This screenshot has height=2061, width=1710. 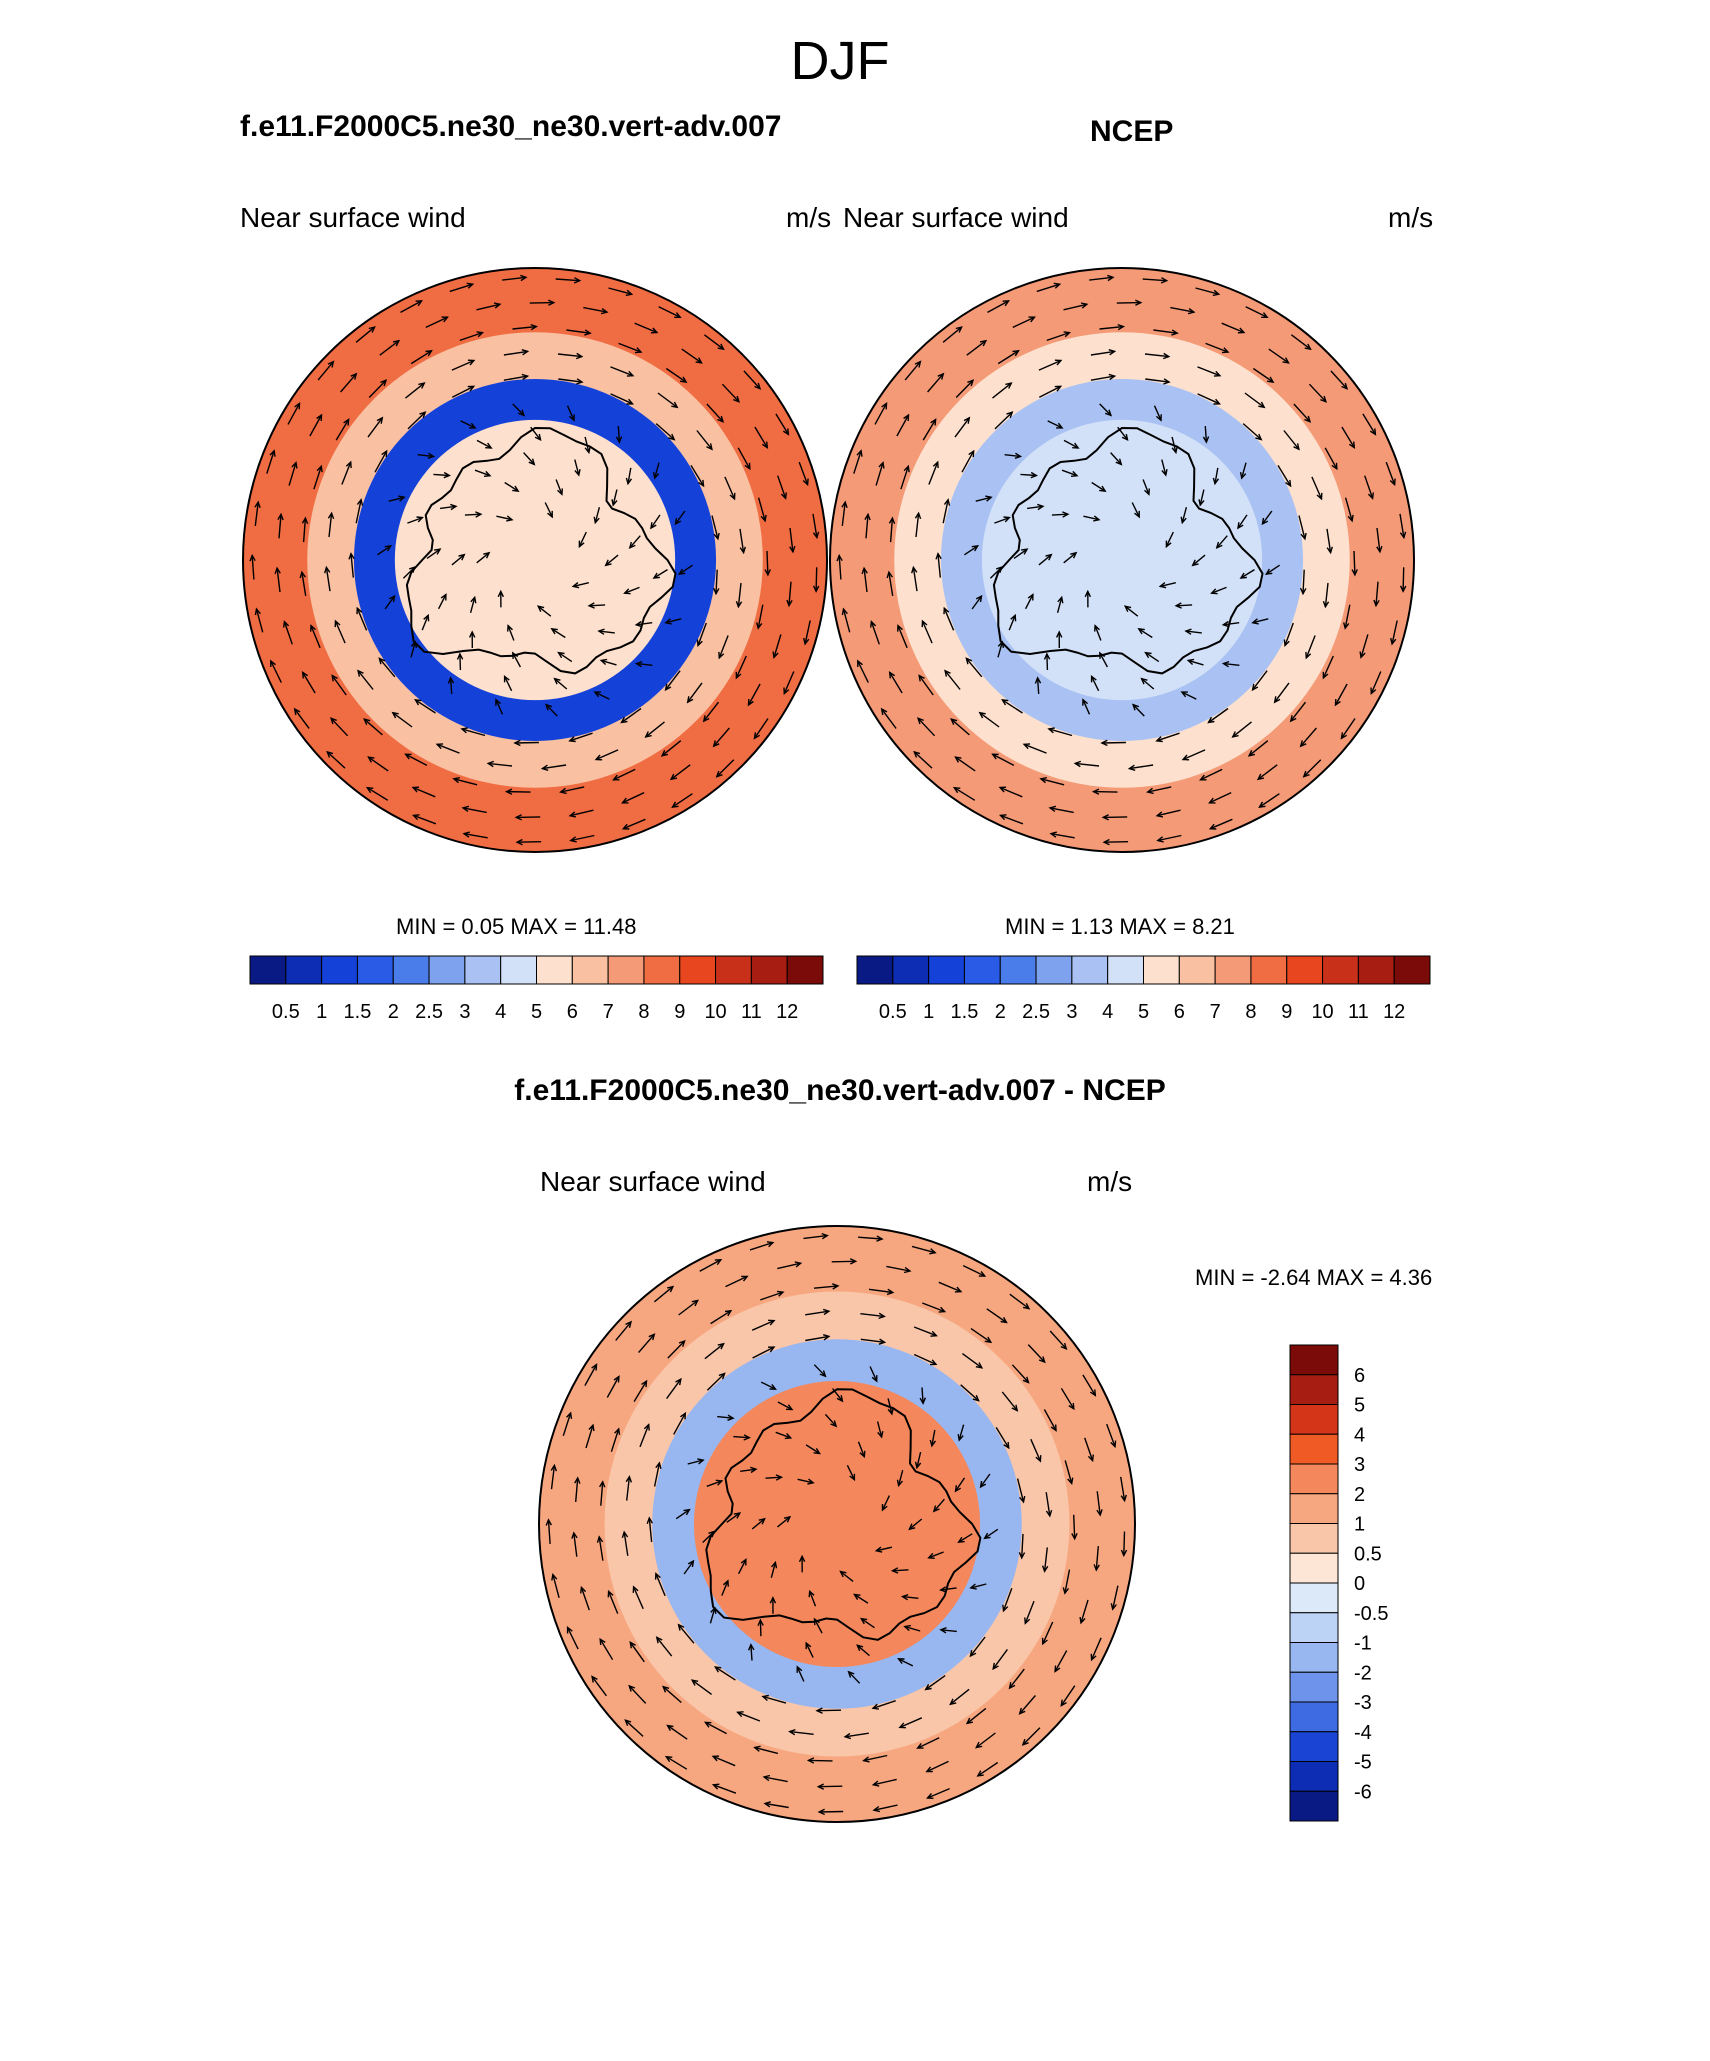 I want to click on colorbar-panel-1-tick-label: 6, so click(x=572, y=1012).